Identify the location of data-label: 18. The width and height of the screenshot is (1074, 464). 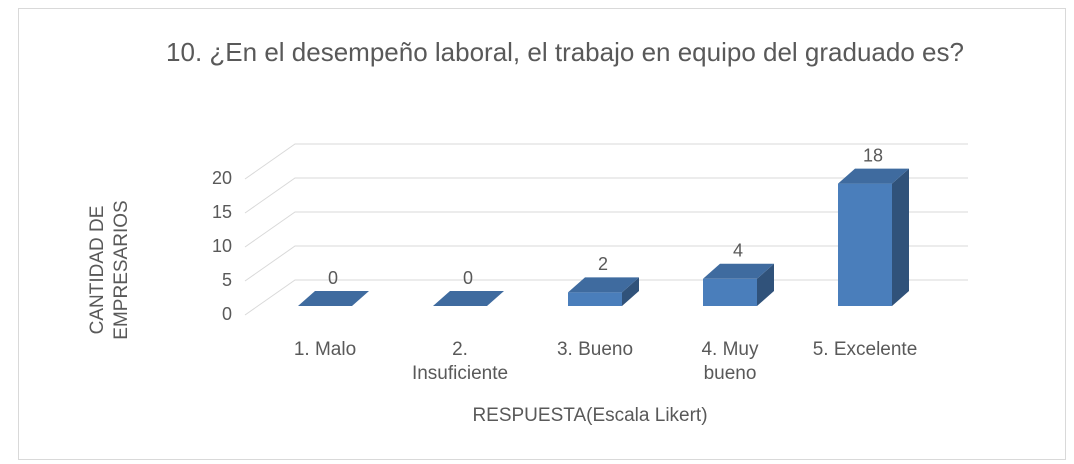
(873, 155).